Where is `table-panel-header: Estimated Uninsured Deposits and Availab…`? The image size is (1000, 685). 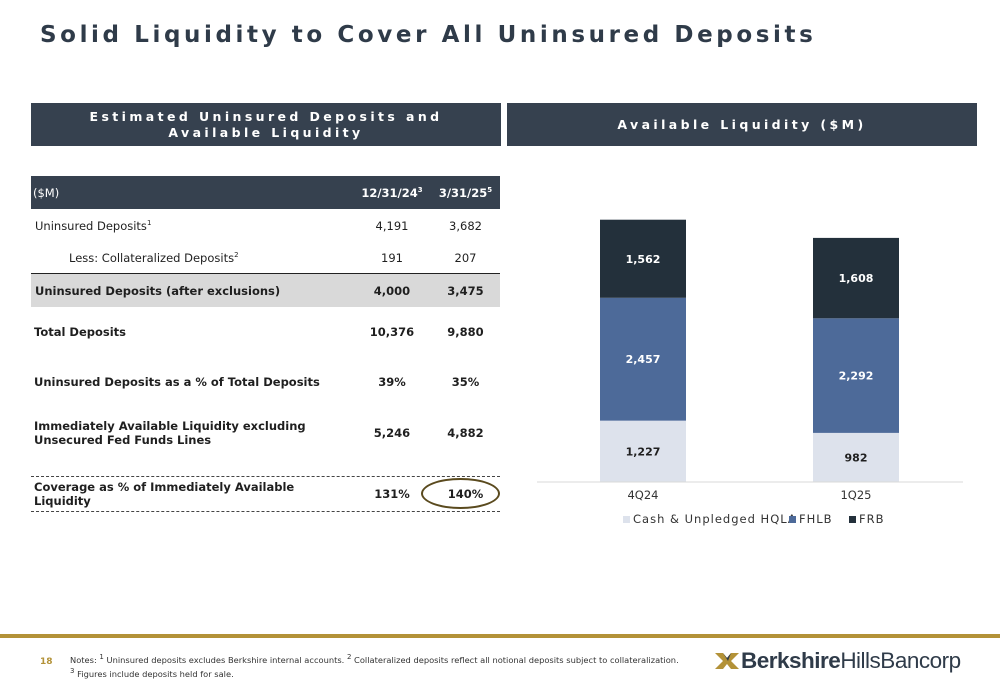 table-panel-header: Estimated Uninsured Deposits and Availab… is located at coordinates (266, 124).